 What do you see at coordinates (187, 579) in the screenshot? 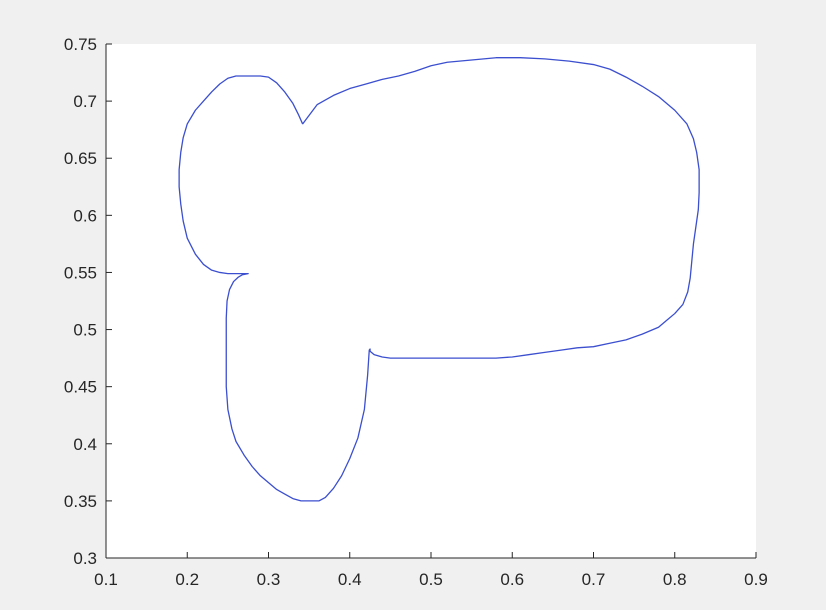
I see `x-tick-label: 0.2` at bounding box center [187, 579].